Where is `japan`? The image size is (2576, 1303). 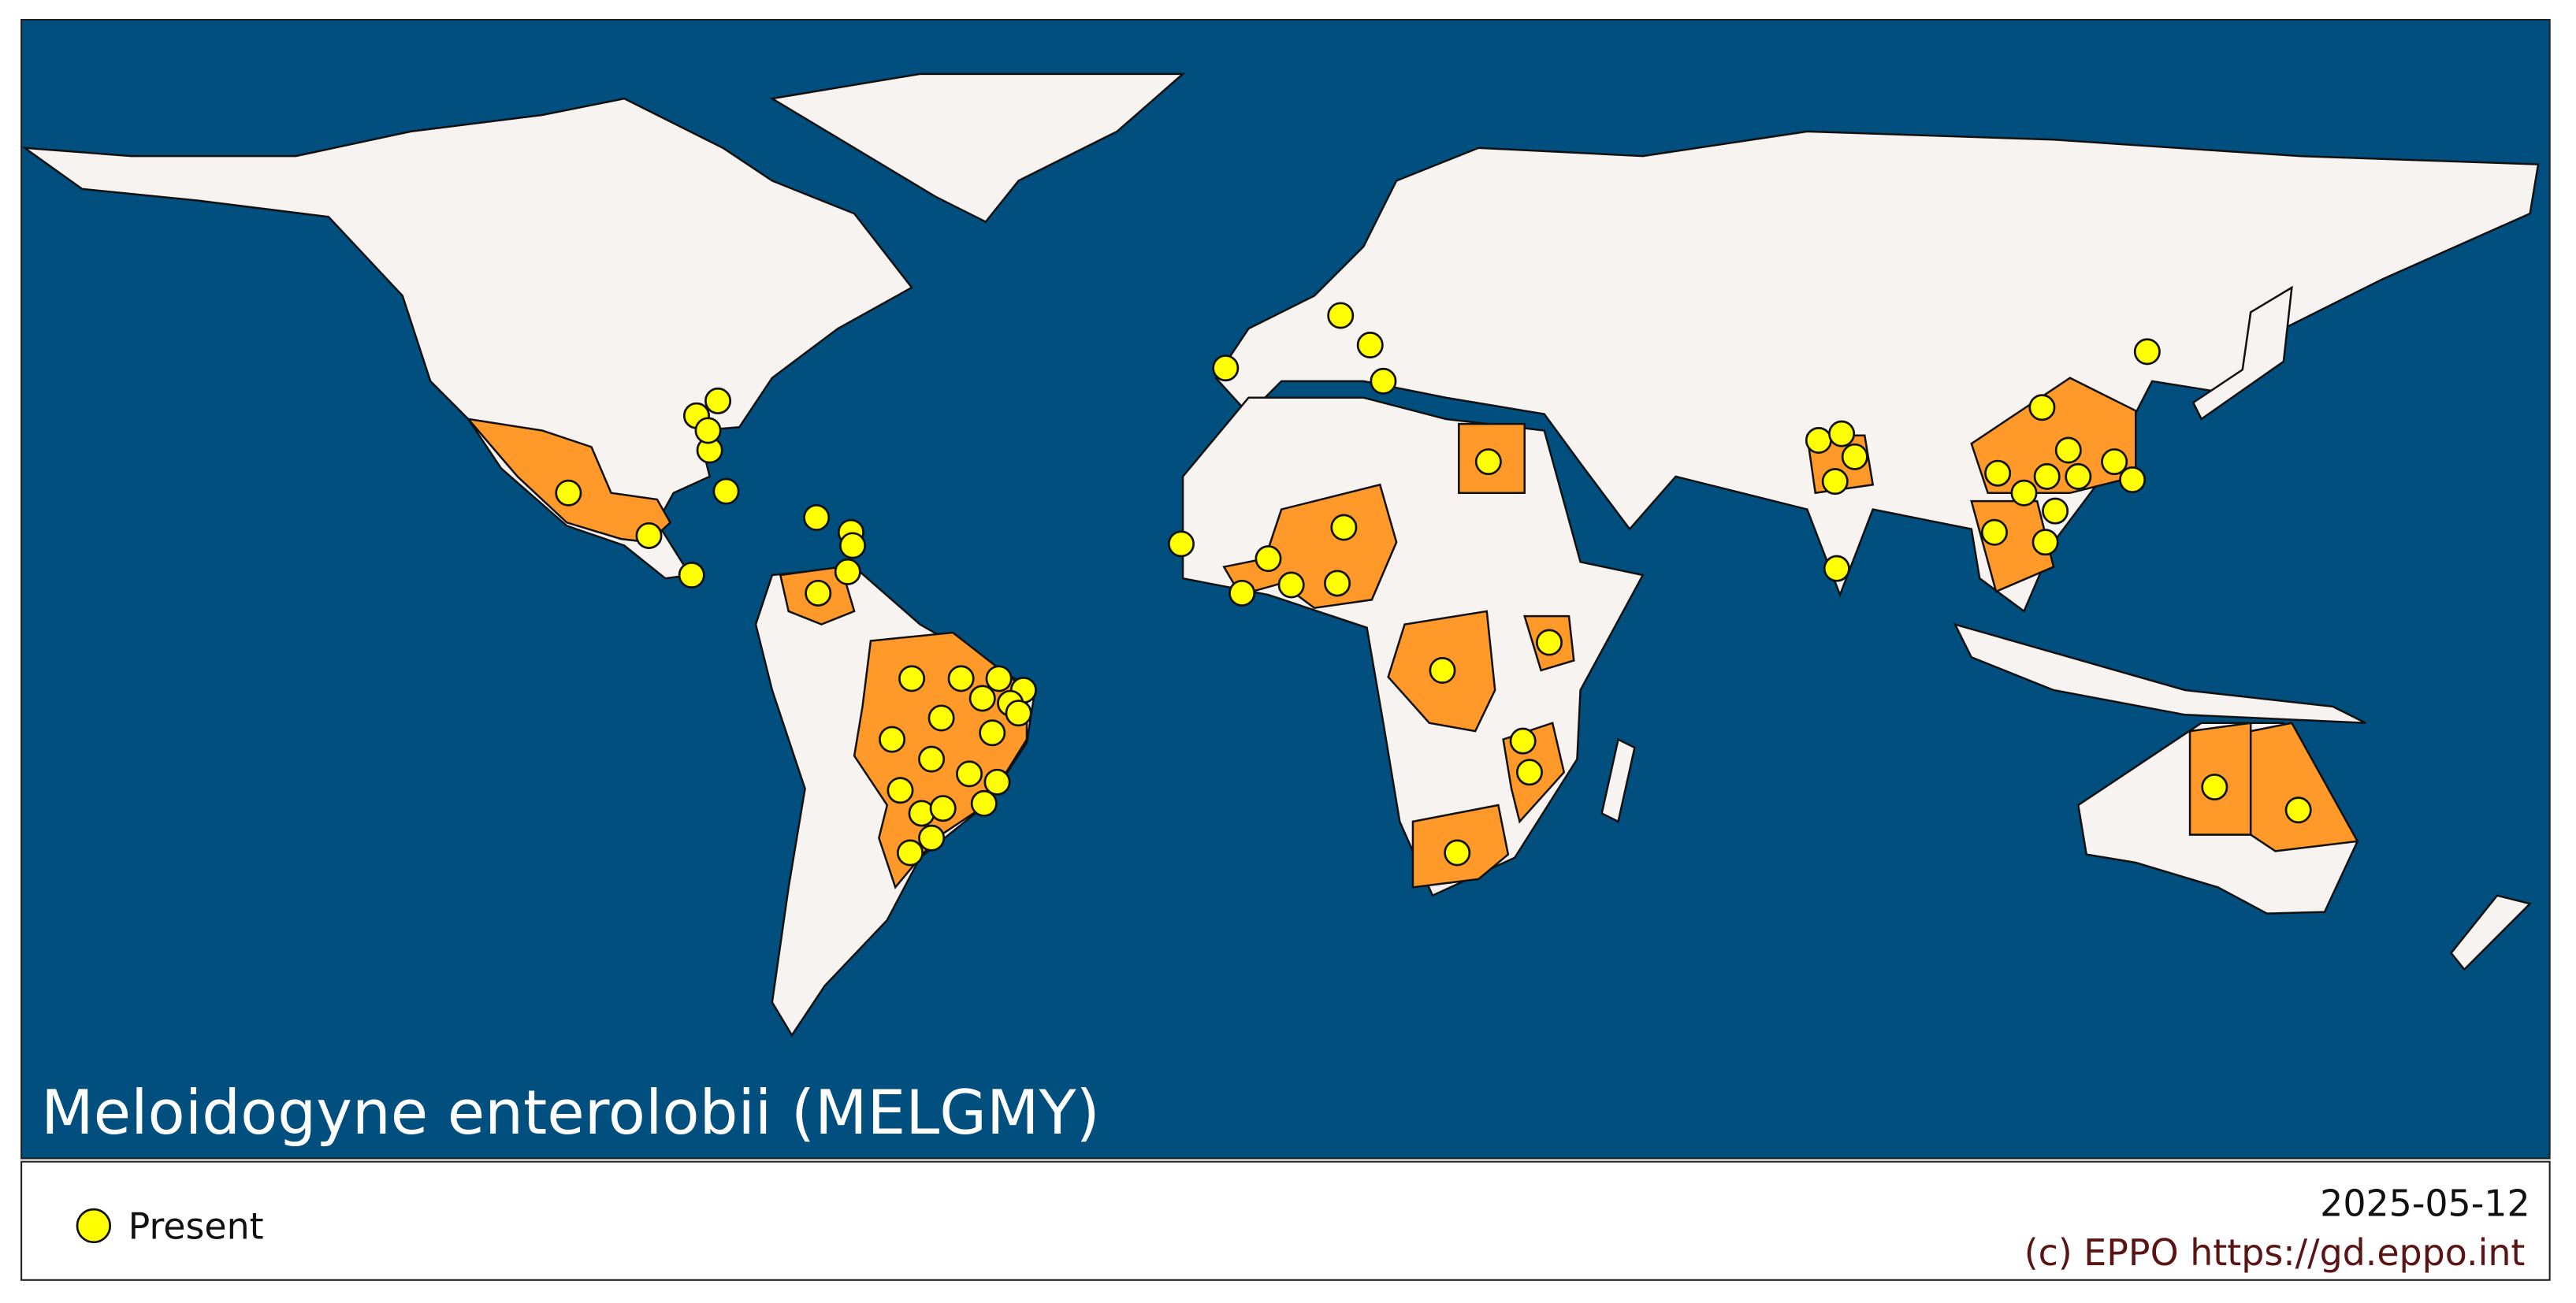 japan is located at coordinates (2242, 353).